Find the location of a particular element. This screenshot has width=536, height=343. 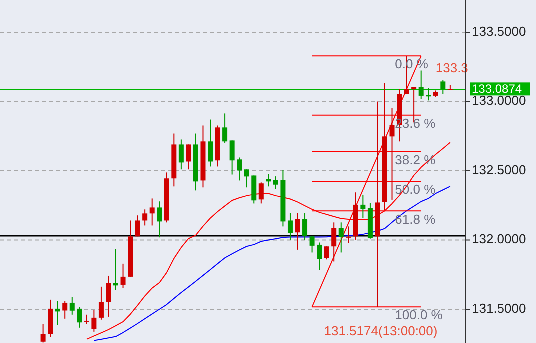

annotation: 100.0 % is located at coordinates (419, 315).